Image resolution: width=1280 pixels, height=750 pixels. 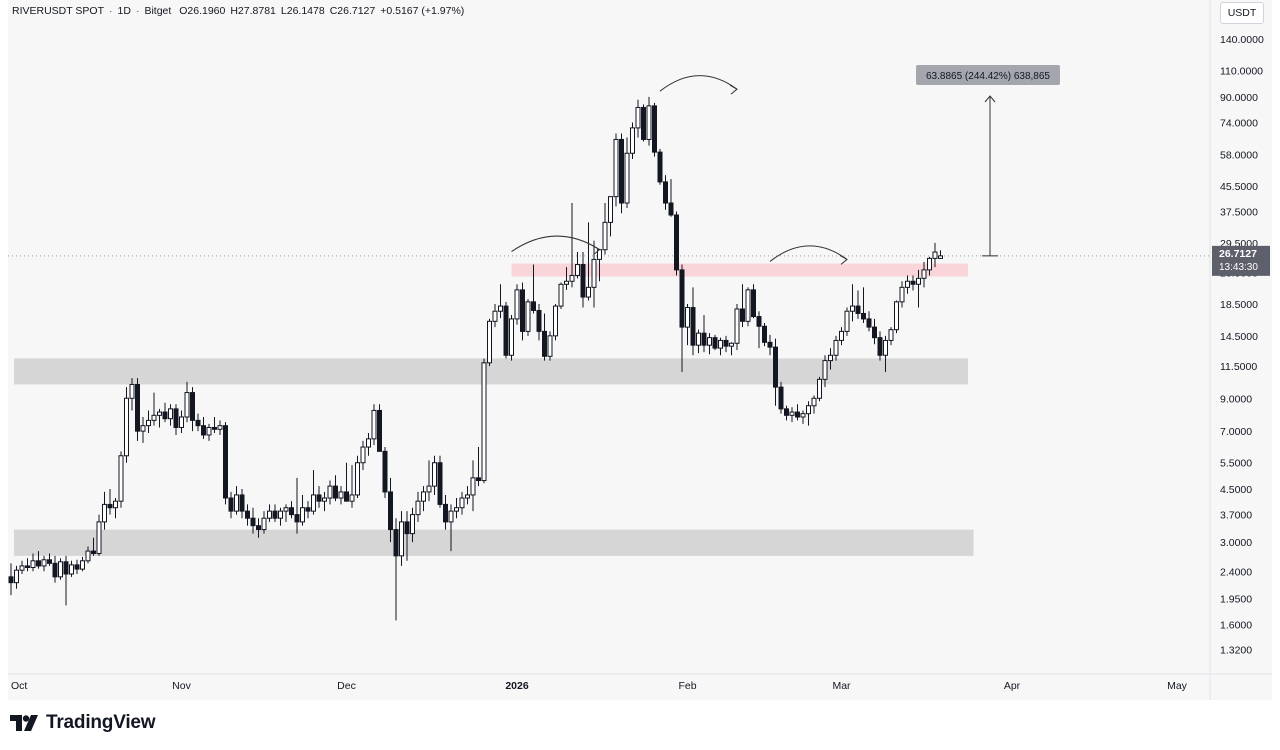 I want to click on resistance-zone, so click(x=739, y=270).